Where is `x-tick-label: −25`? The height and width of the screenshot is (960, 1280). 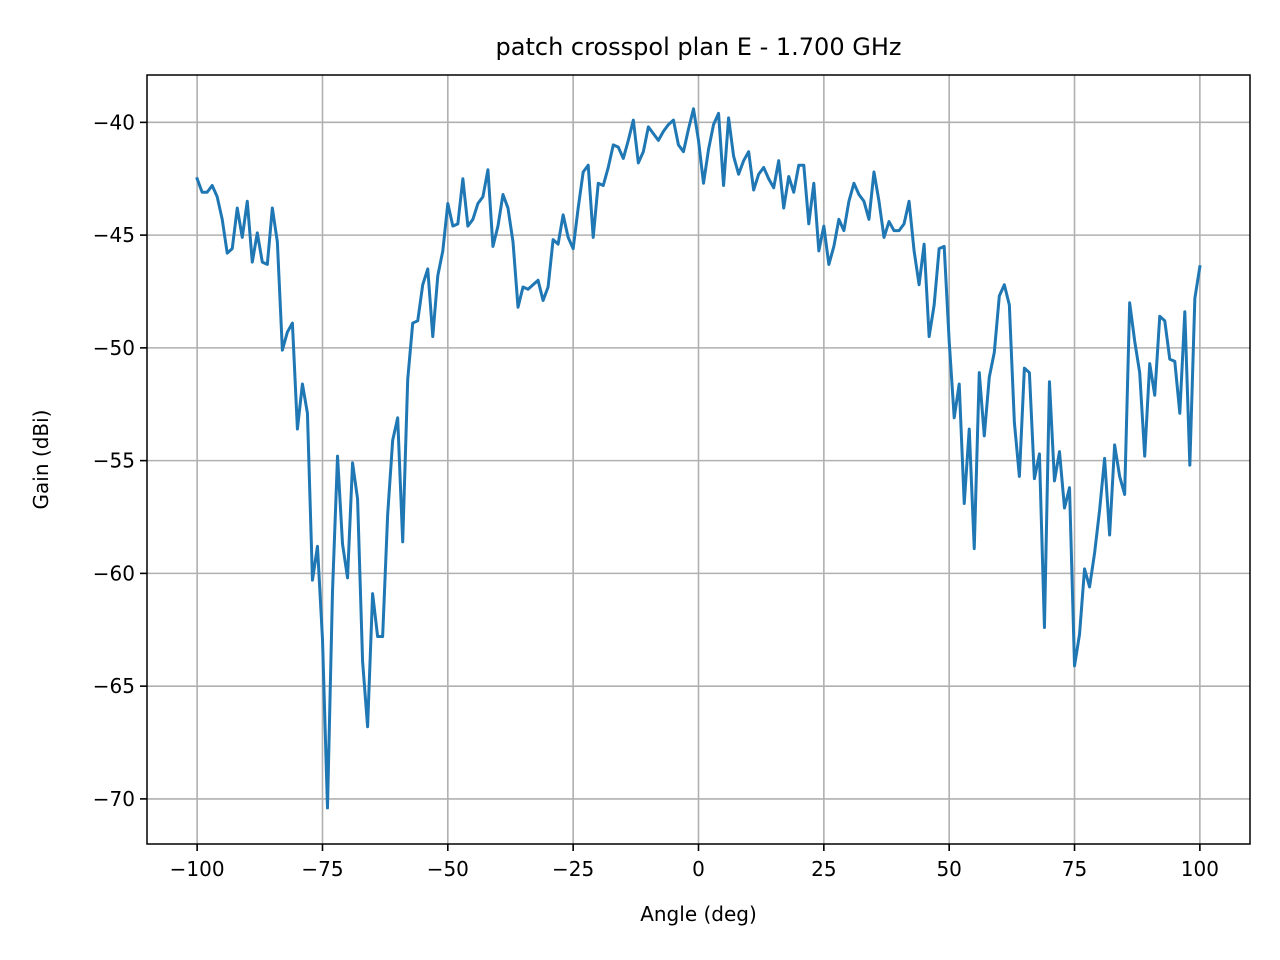
x-tick-label: −25 is located at coordinates (573, 869).